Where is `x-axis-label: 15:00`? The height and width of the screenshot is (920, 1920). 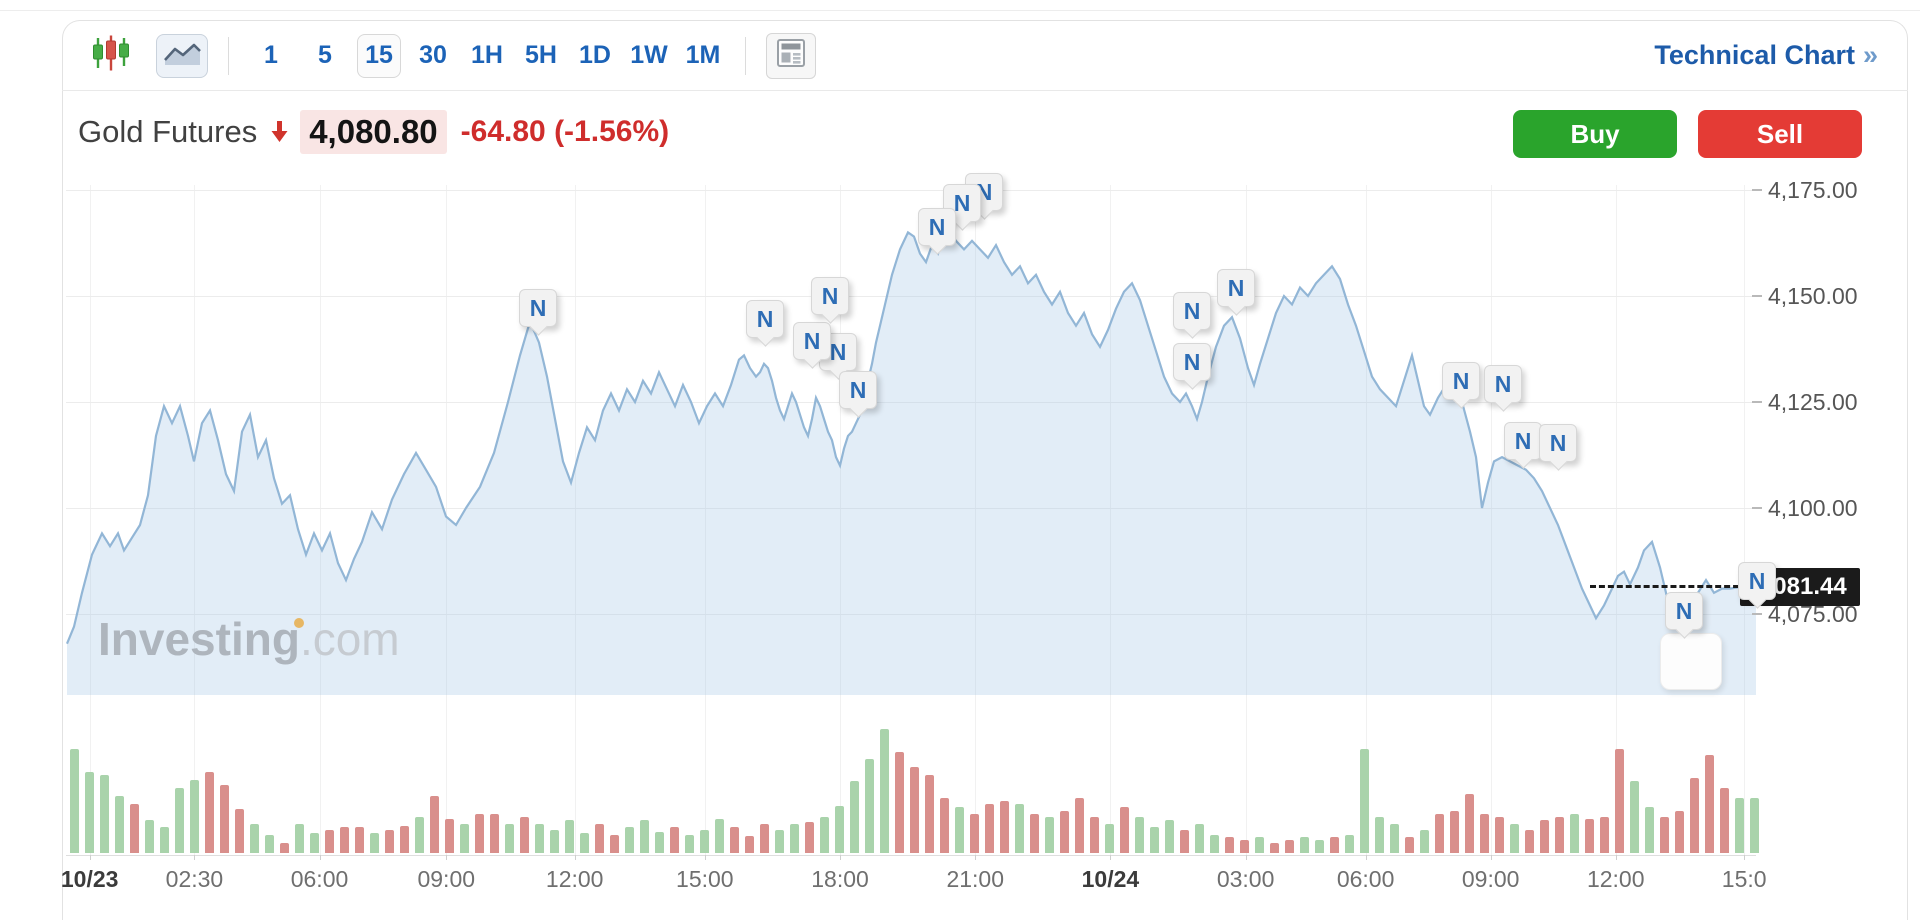 x-axis-label: 15:00 is located at coordinates (705, 879).